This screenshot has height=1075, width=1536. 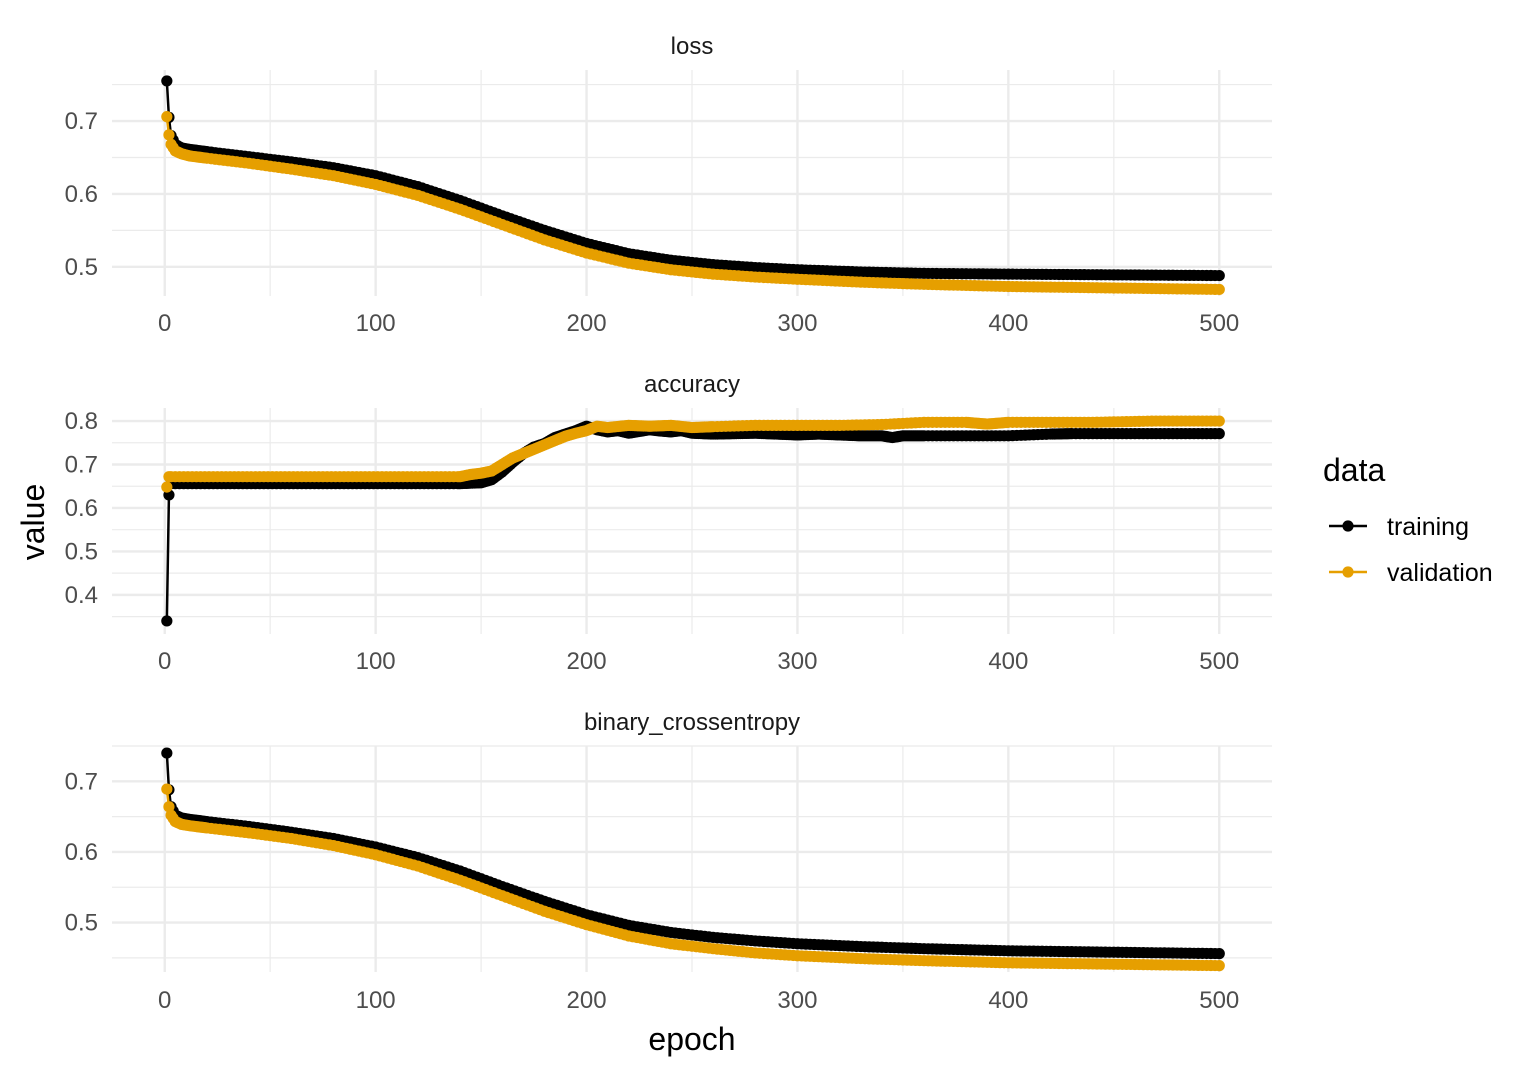 I want to click on facet-title: loss, so click(x=692, y=46).